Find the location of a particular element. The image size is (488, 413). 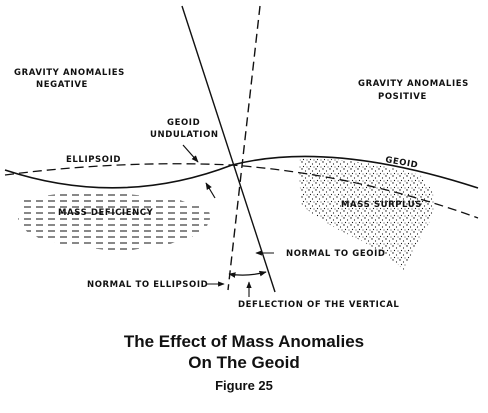

label-mass-surplus: MASS SURPLUS is located at coordinates (381, 205).